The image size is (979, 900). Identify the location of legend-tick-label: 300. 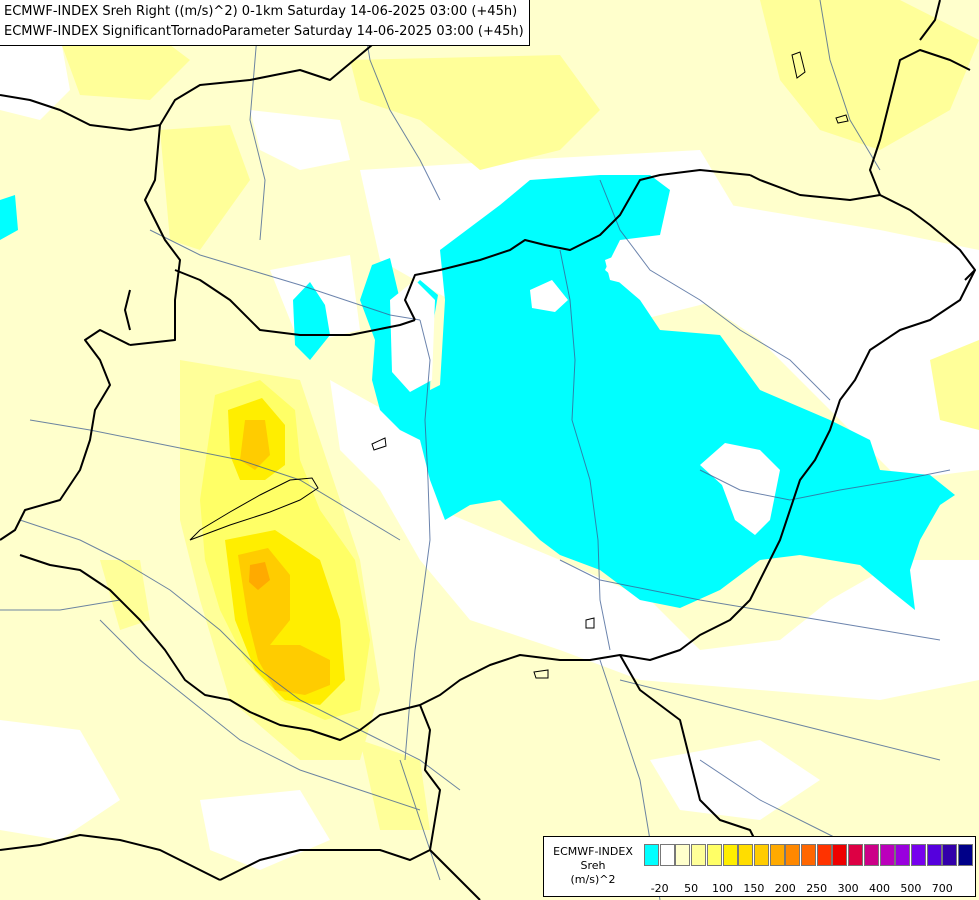
(848, 888).